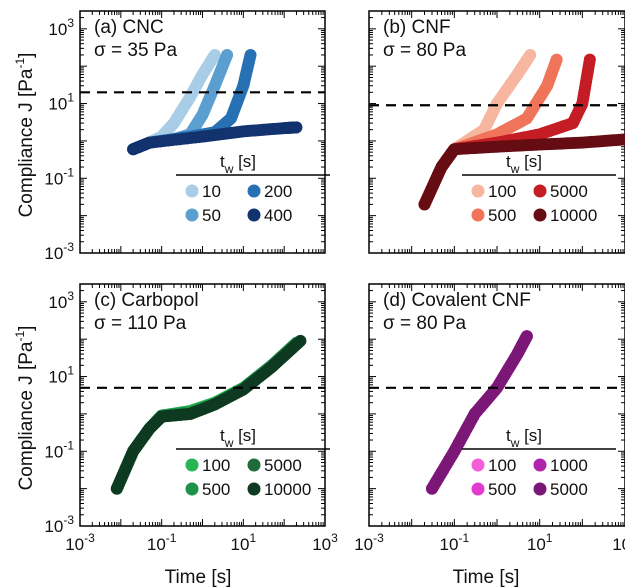 This screenshot has height=587, width=625. I want to click on y-axis-title-top: Compliance J [Pa-1], so click(25, 135).